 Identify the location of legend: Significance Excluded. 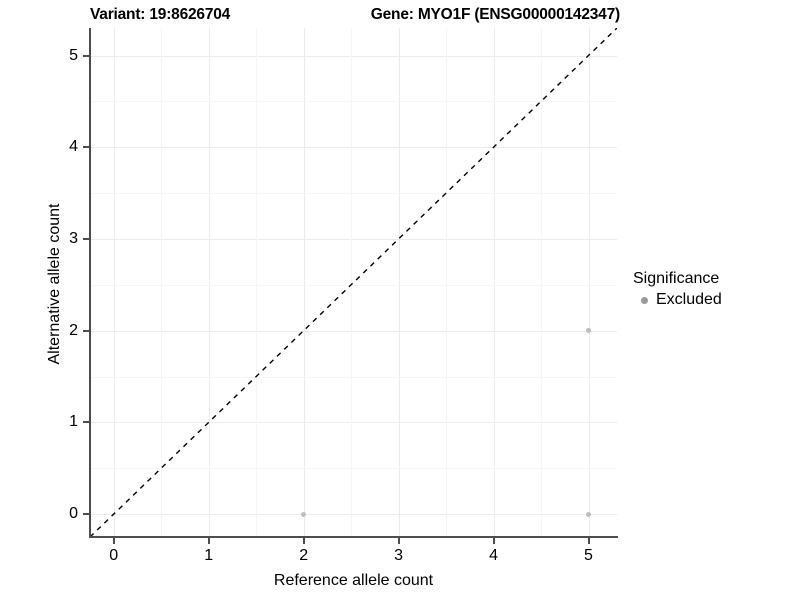
(713, 290).